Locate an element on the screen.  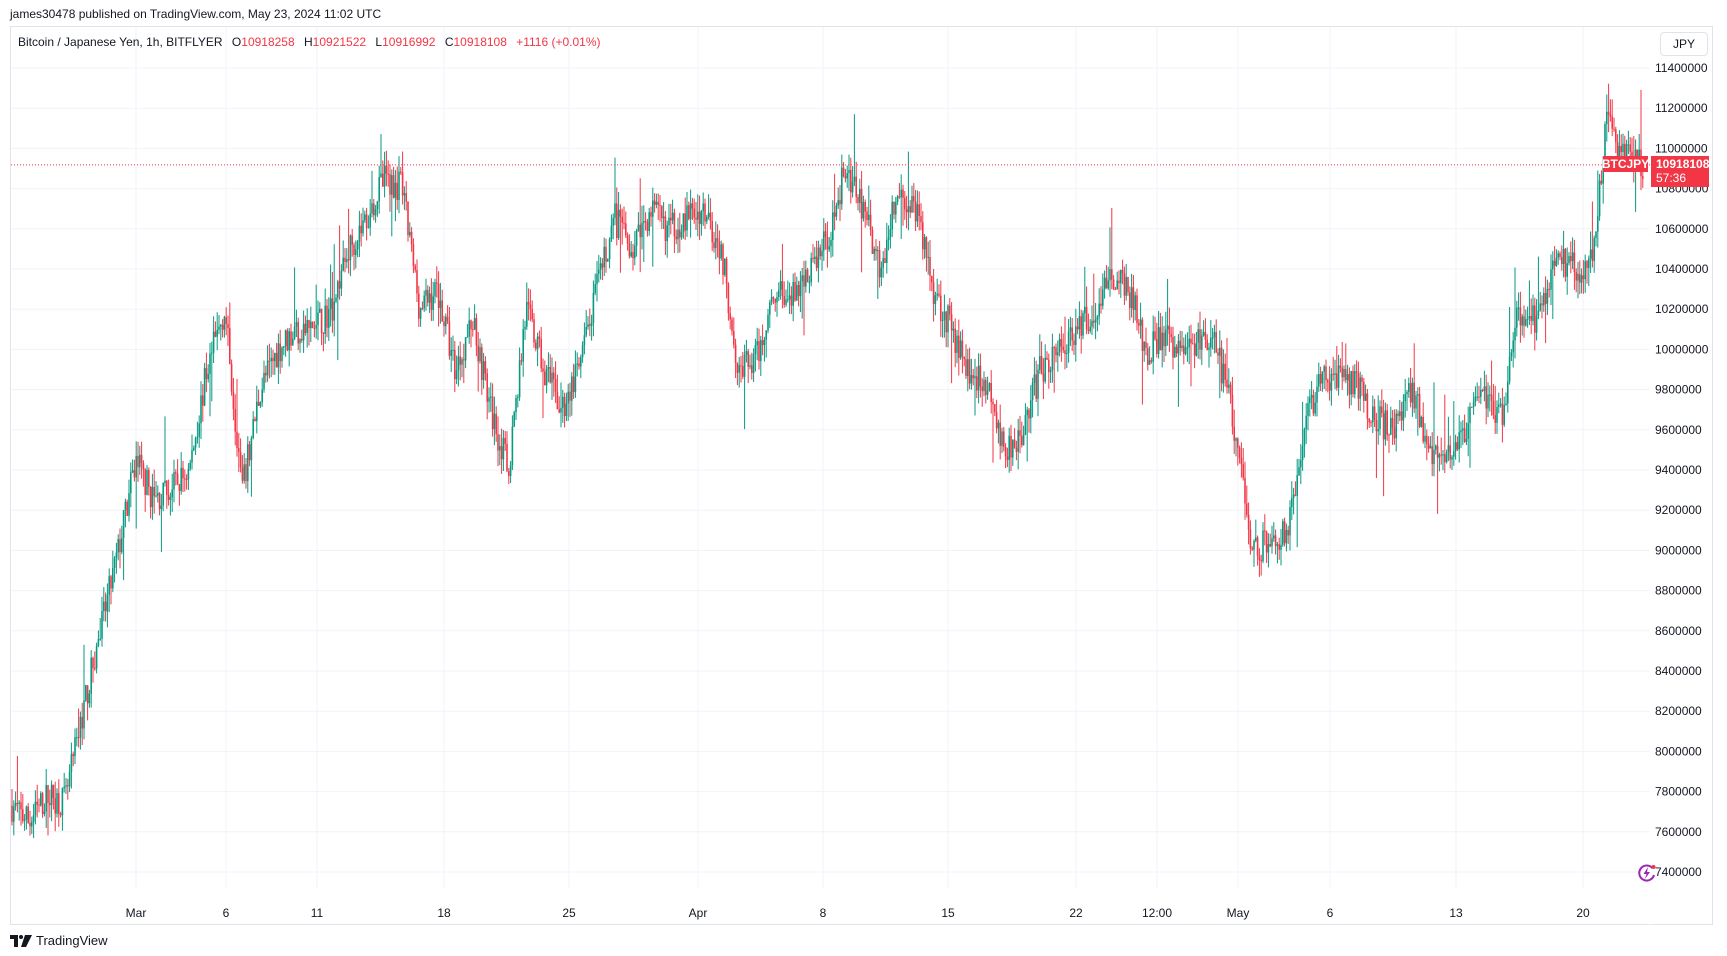
price-tick: 9600000 is located at coordinates (1678, 430).